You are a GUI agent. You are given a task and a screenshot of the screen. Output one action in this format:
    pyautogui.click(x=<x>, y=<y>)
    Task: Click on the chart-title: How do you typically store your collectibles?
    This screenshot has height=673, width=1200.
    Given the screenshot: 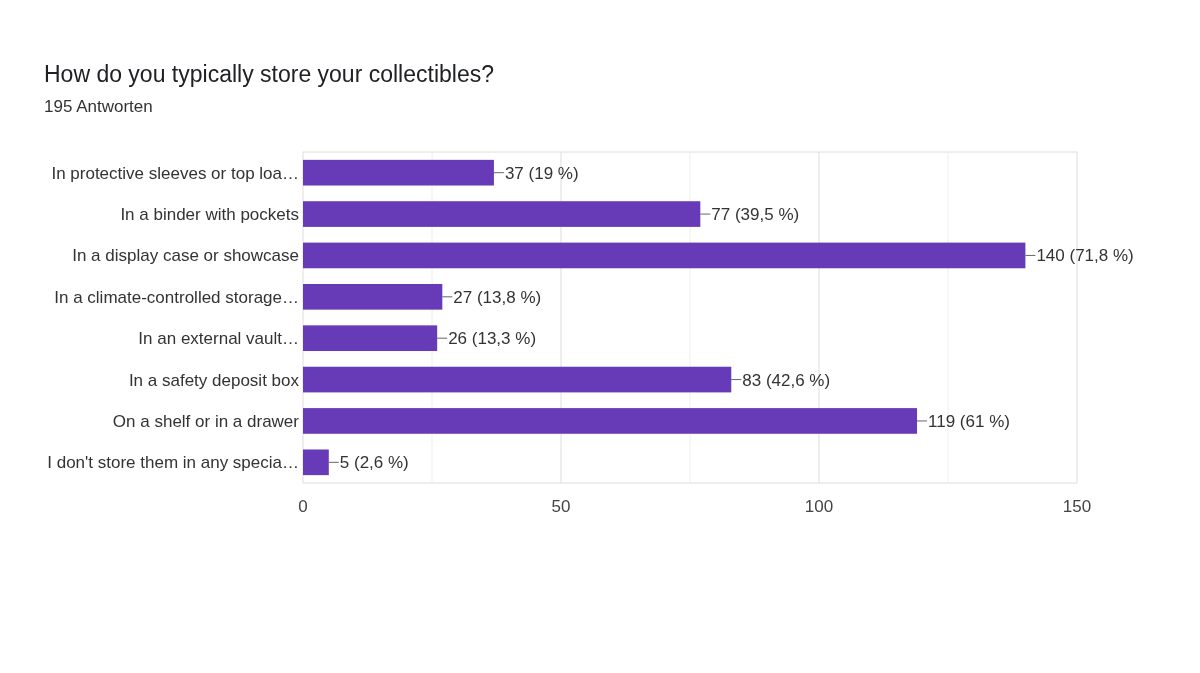 What is the action you would take?
    pyautogui.click(x=269, y=74)
    